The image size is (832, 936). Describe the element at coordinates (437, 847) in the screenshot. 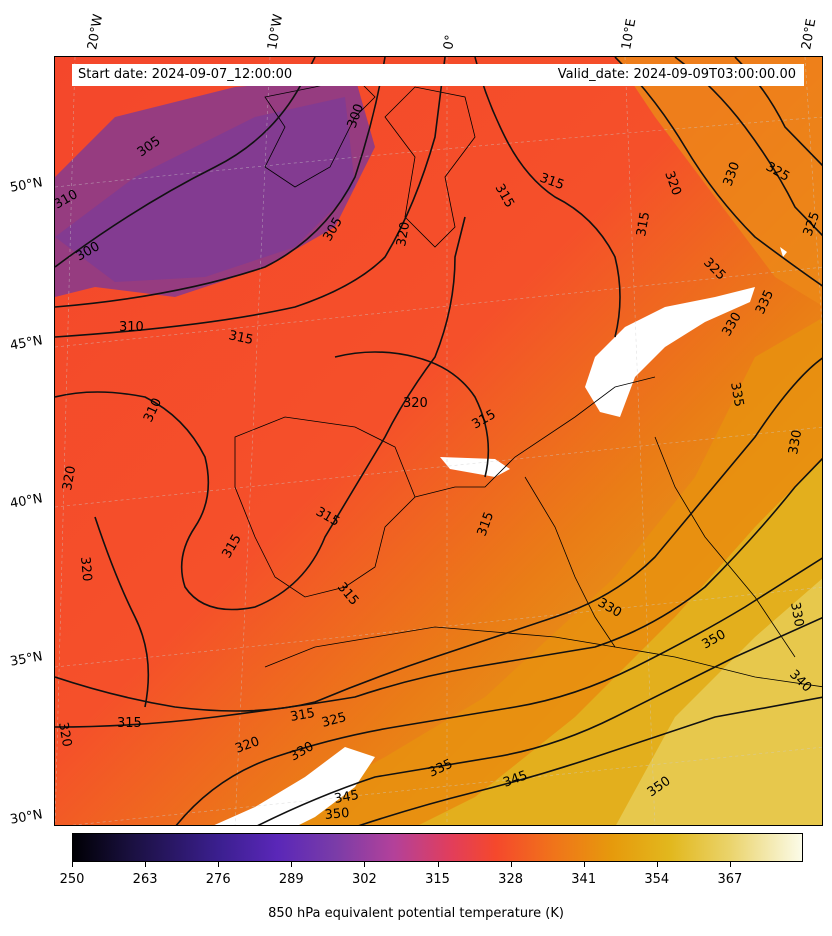

I see `colorbar` at that location.